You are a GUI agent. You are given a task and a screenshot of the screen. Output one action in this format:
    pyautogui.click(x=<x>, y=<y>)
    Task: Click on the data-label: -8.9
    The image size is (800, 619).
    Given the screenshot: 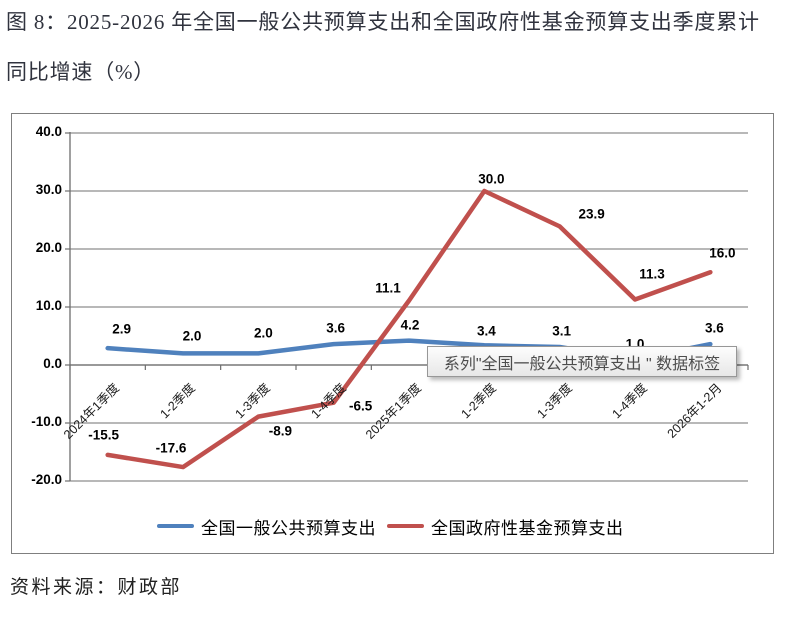 What is the action you would take?
    pyautogui.click(x=280, y=431)
    